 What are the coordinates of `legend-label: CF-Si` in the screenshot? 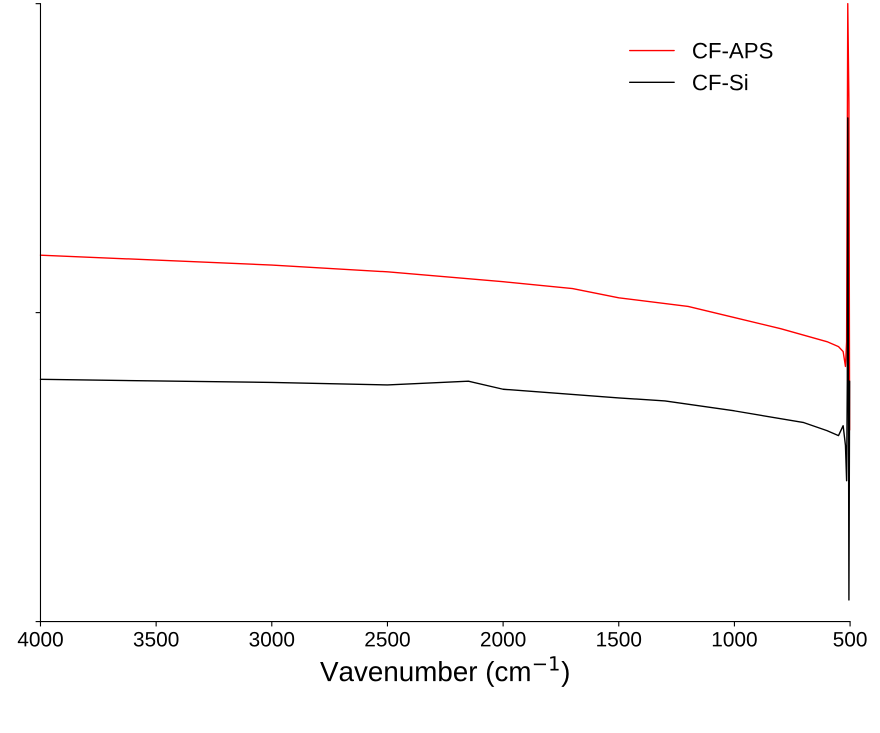 It's located at (720, 82).